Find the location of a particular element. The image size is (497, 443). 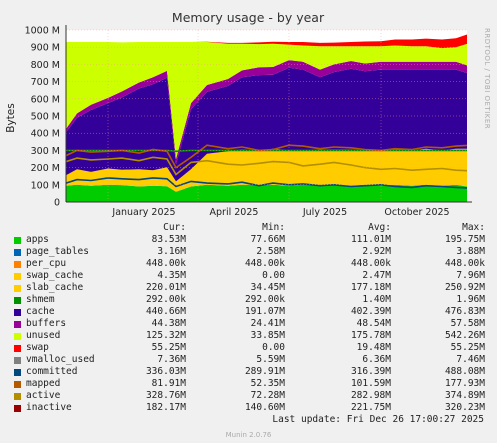

legend-avg: 175.78M is located at coordinates (370, 335).